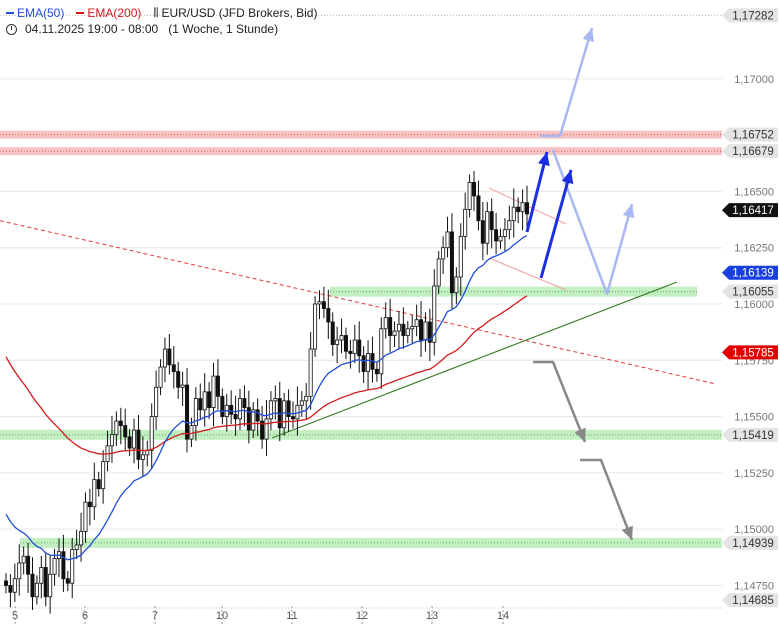  I want to click on y-tick-label: 1,16000, so click(754, 305).